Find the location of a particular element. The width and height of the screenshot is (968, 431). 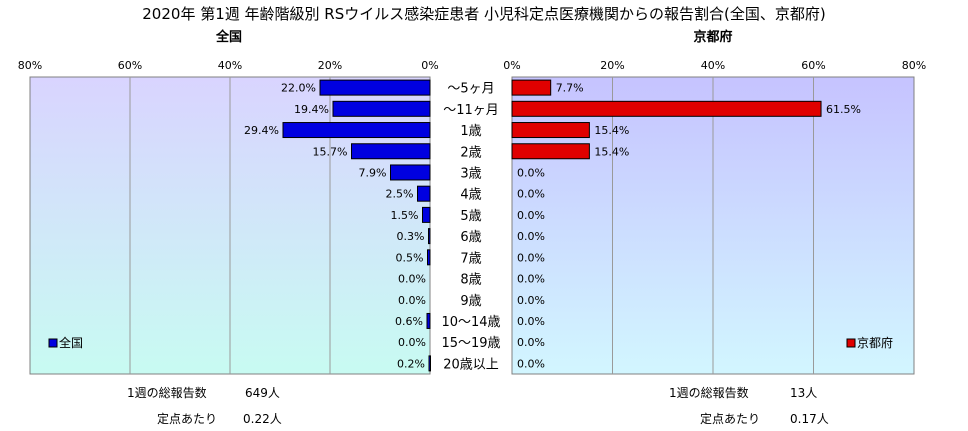

right-data-label: 61.5% is located at coordinates (843, 109).